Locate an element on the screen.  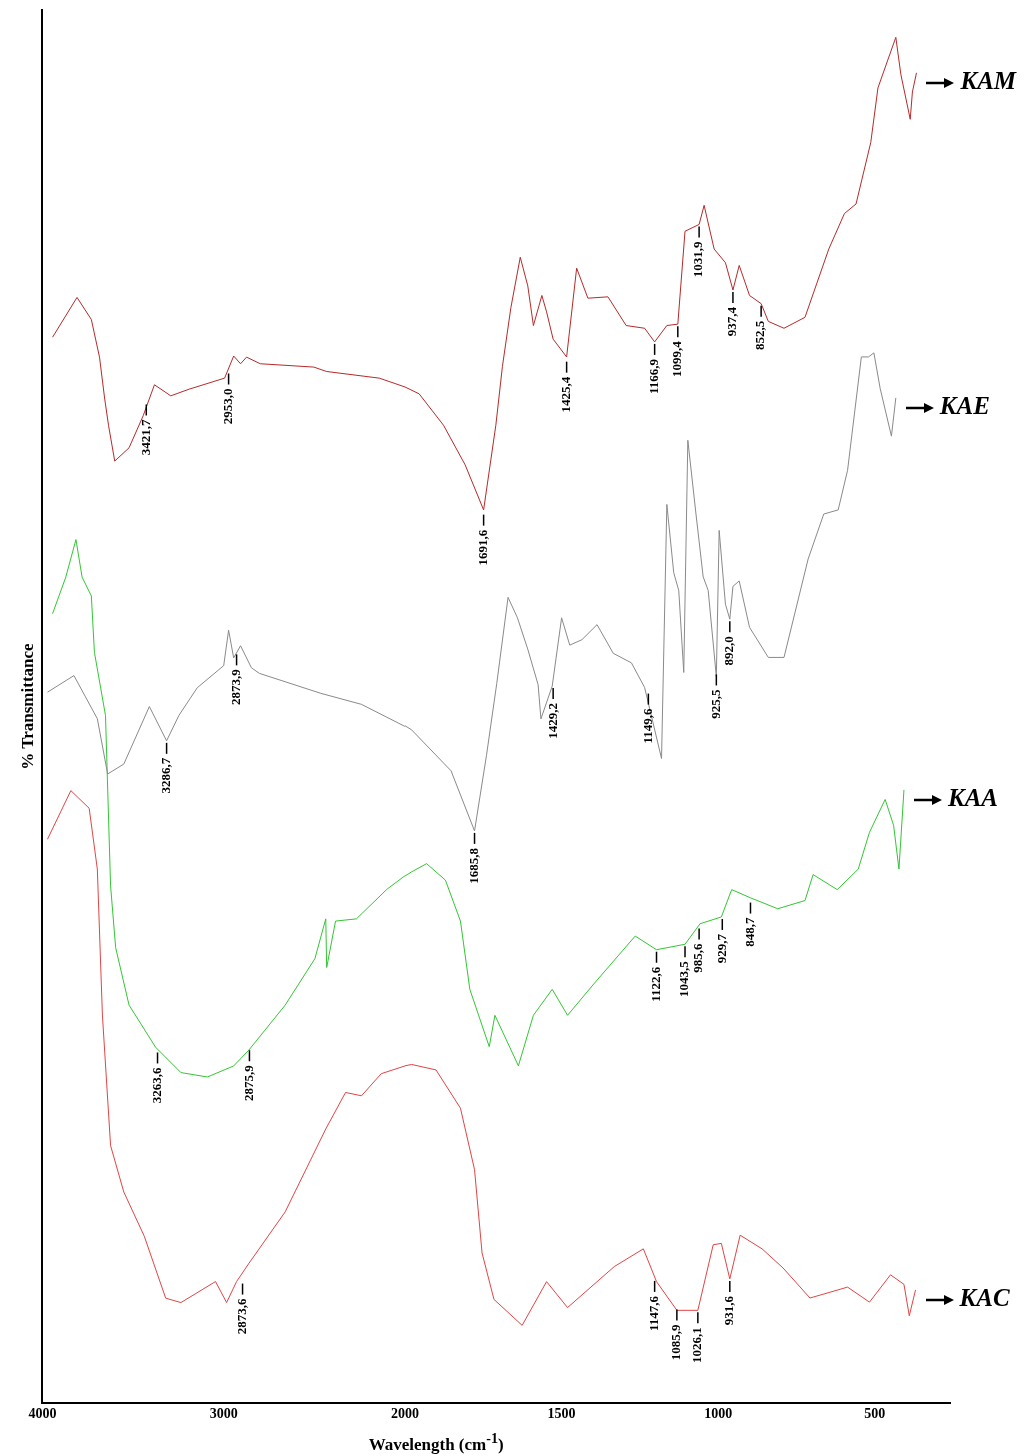
x-tick-label: 2000 is located at coordinates (405, 1414).